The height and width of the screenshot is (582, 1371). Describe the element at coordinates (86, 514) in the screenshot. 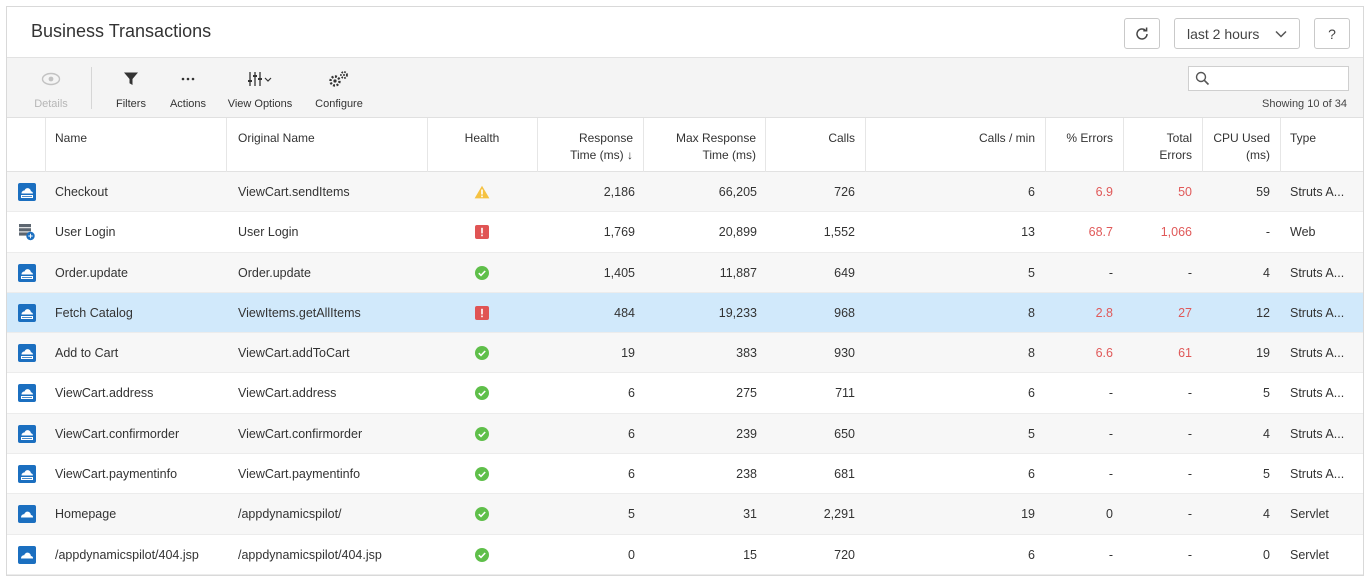

I see `cell-name: Homepage` at that location.